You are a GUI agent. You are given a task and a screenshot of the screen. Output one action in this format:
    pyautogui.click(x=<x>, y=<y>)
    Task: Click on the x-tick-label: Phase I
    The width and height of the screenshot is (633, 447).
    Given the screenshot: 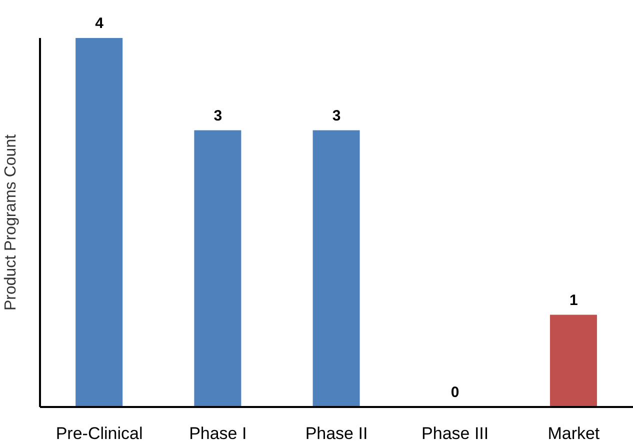 What is the action you would take?
    pyautogui.click(x=218, y=434)
    